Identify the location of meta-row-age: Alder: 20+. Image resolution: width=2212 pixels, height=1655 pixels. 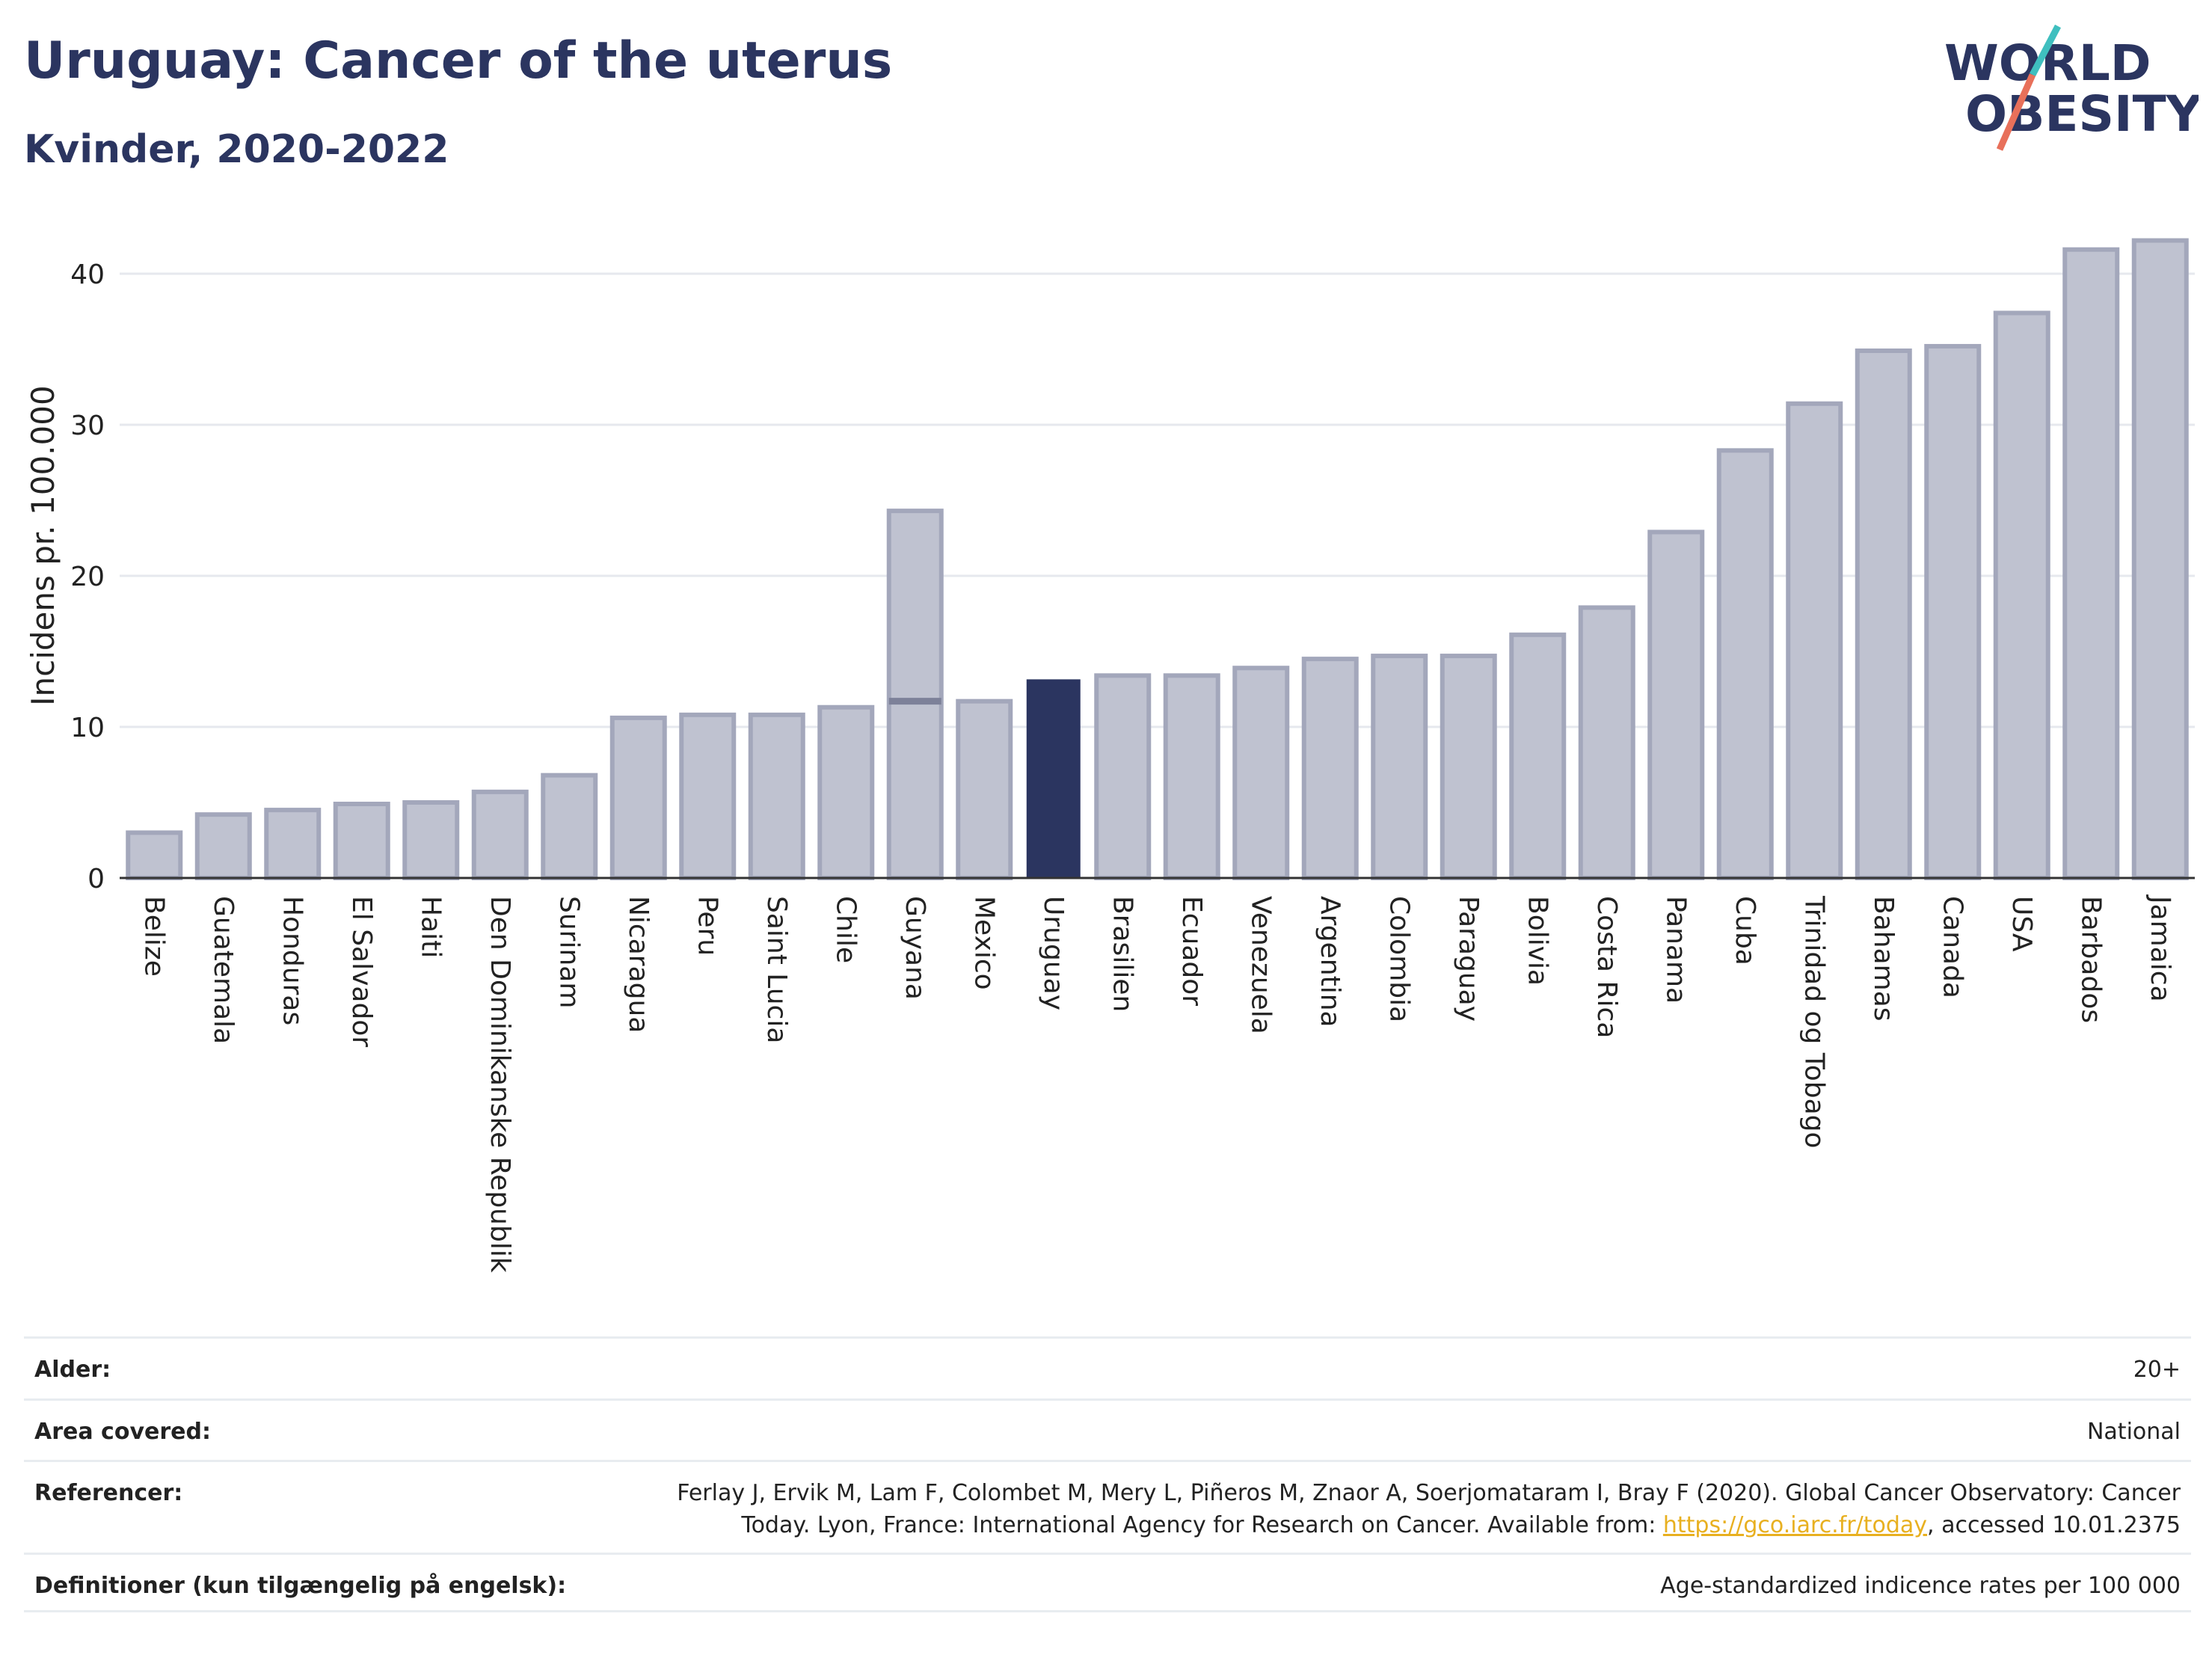
(1107, 1367).